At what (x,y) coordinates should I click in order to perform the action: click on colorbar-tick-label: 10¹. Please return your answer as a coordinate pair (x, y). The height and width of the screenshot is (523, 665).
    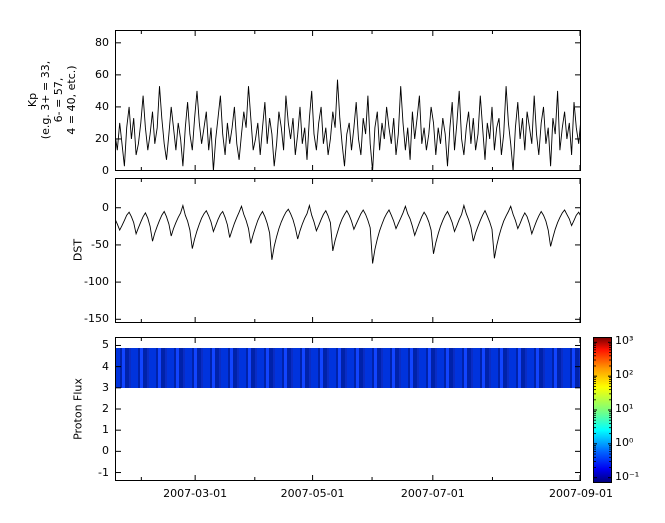
    Looking at the image, I should click on (624, 408).